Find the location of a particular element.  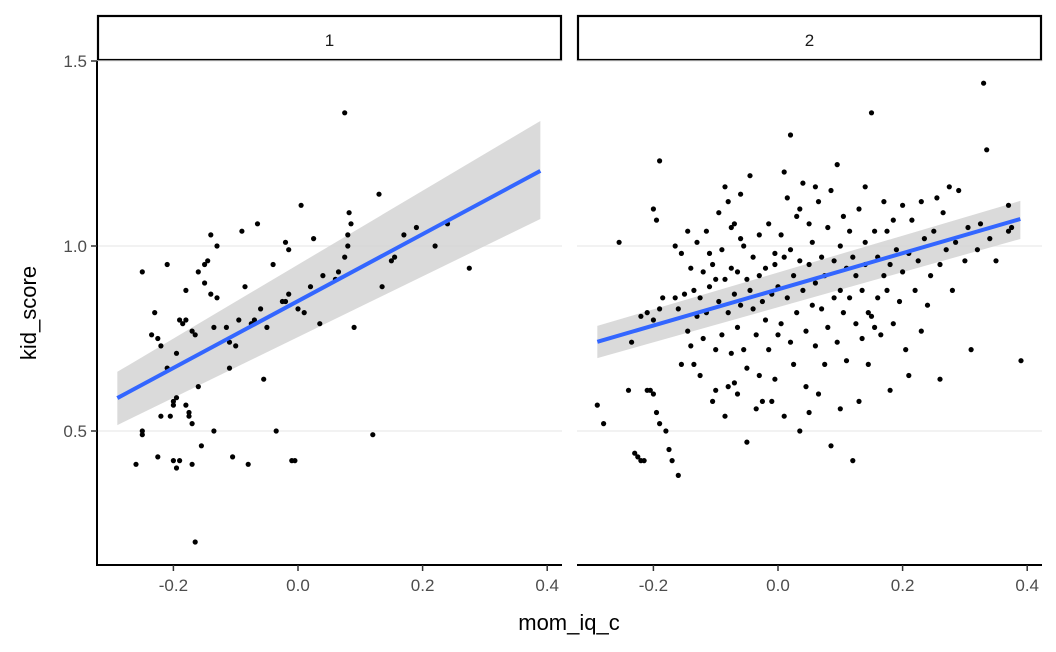

x-tick-label: 0.4 is located at coordinates (1027, 585).